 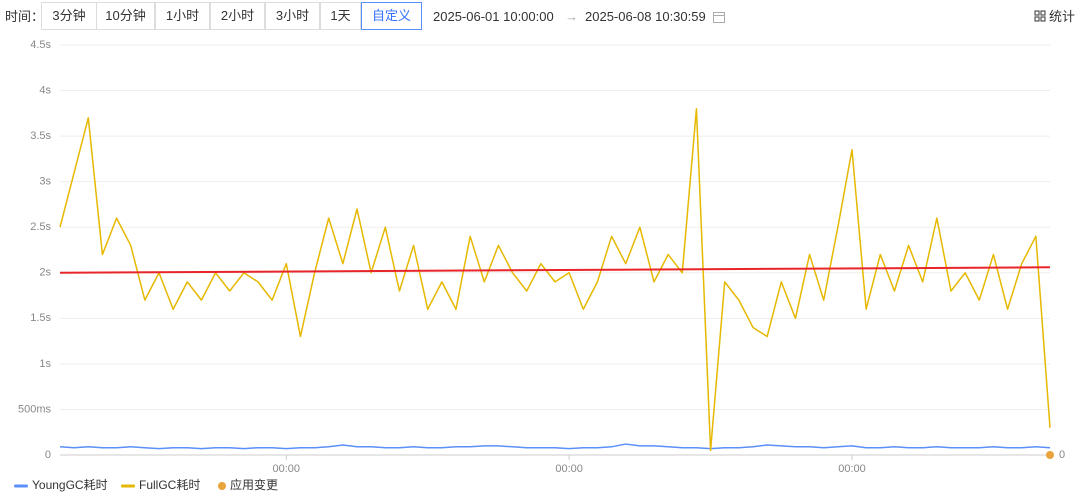 I want to click on y-tick-label: 1.5s, so click(x=40, y=318).